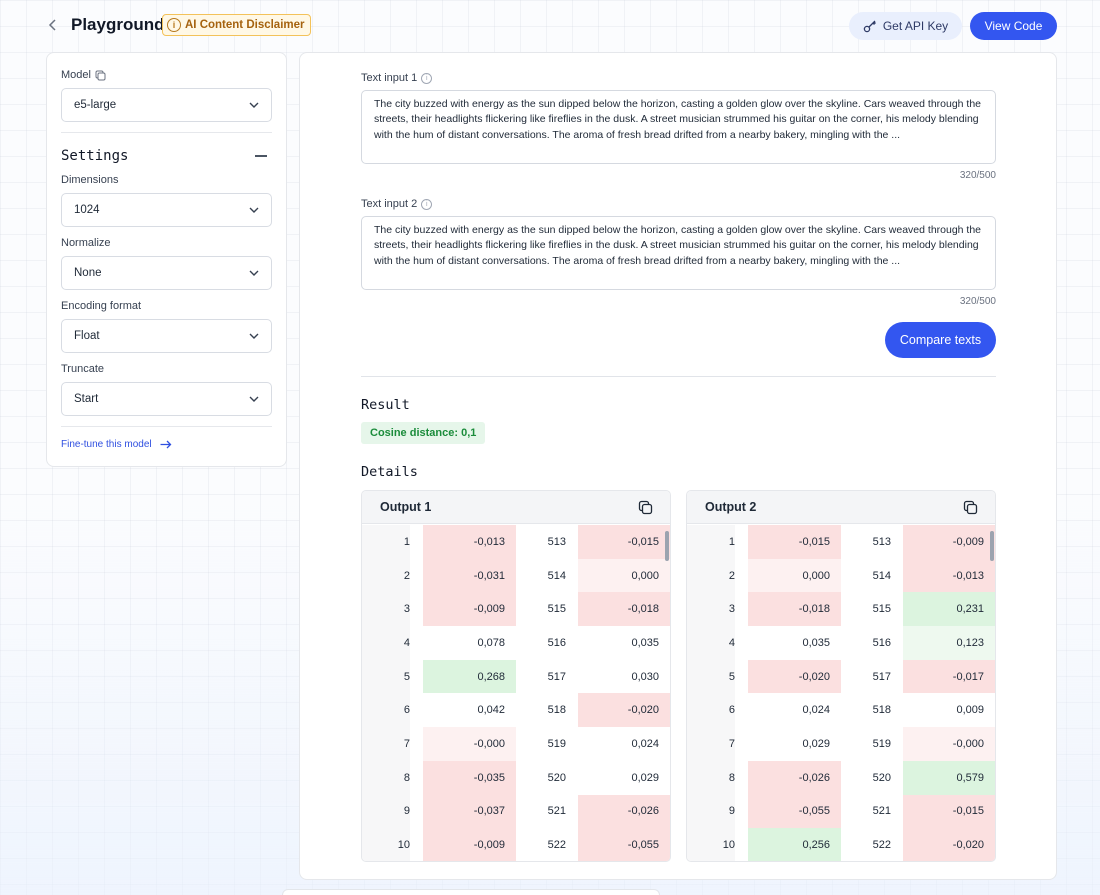  What do you see at coordinates (469, 676) in the screenshot?
I see `value-cell: 0,268` at bounding box center [469, 676].